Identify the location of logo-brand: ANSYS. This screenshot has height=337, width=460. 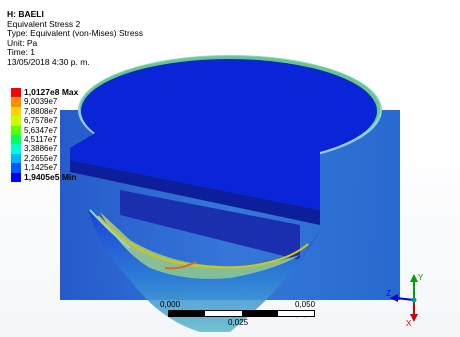
(409, 36).